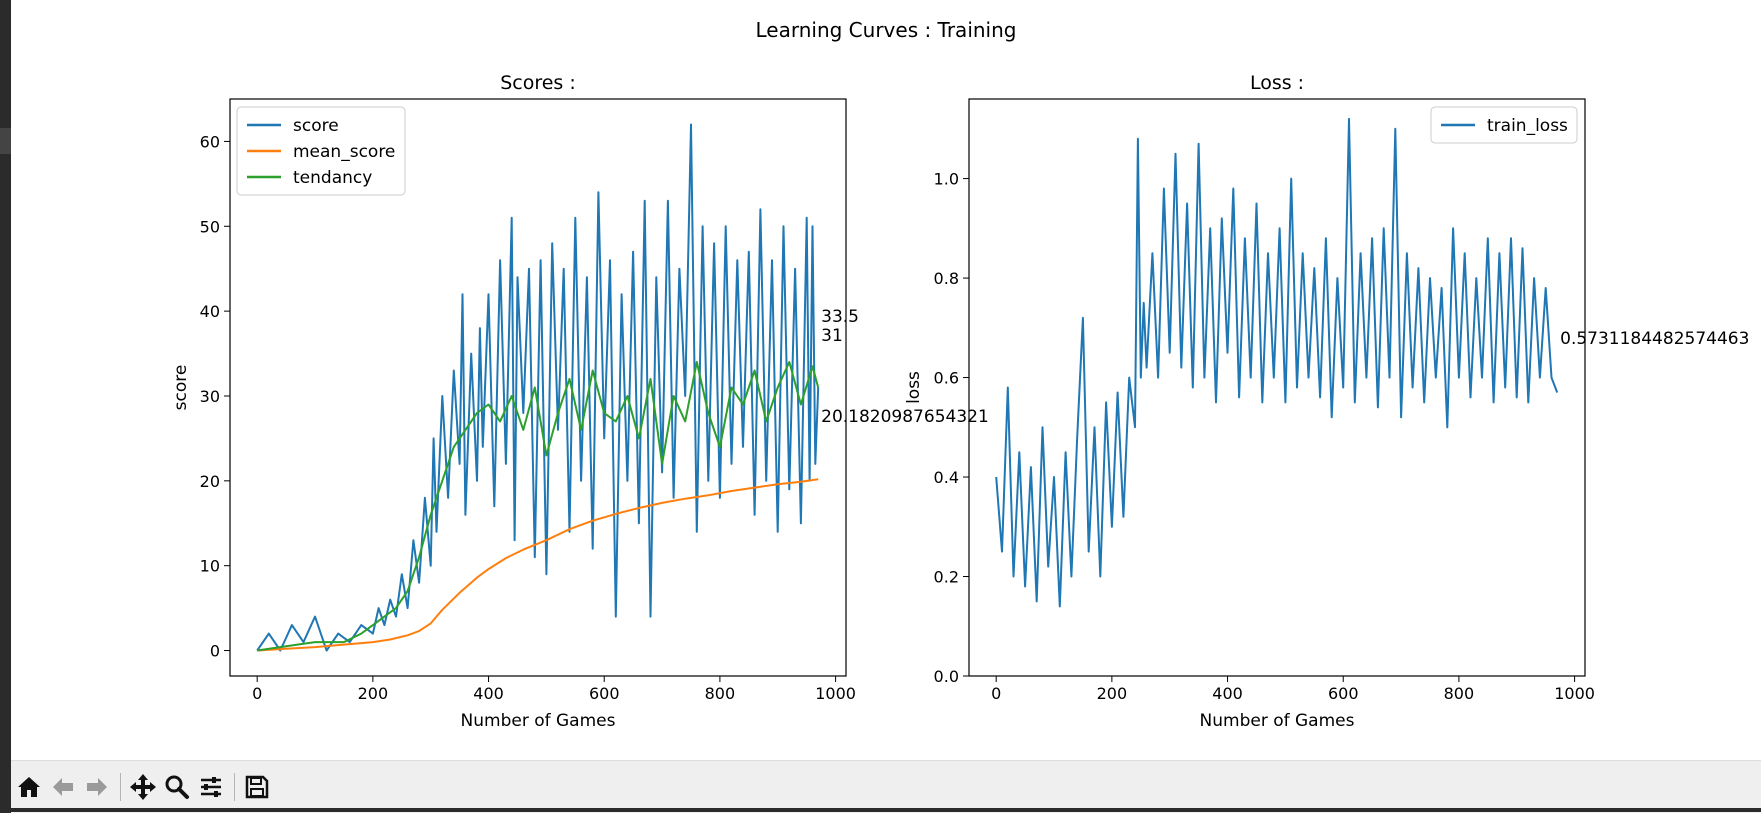 This screenshot has height=813, width=1761. What do you see at coordinates (210, 481) in the screenshot?
I see `y-tick-label: 20` at bounding box center [210, 481].